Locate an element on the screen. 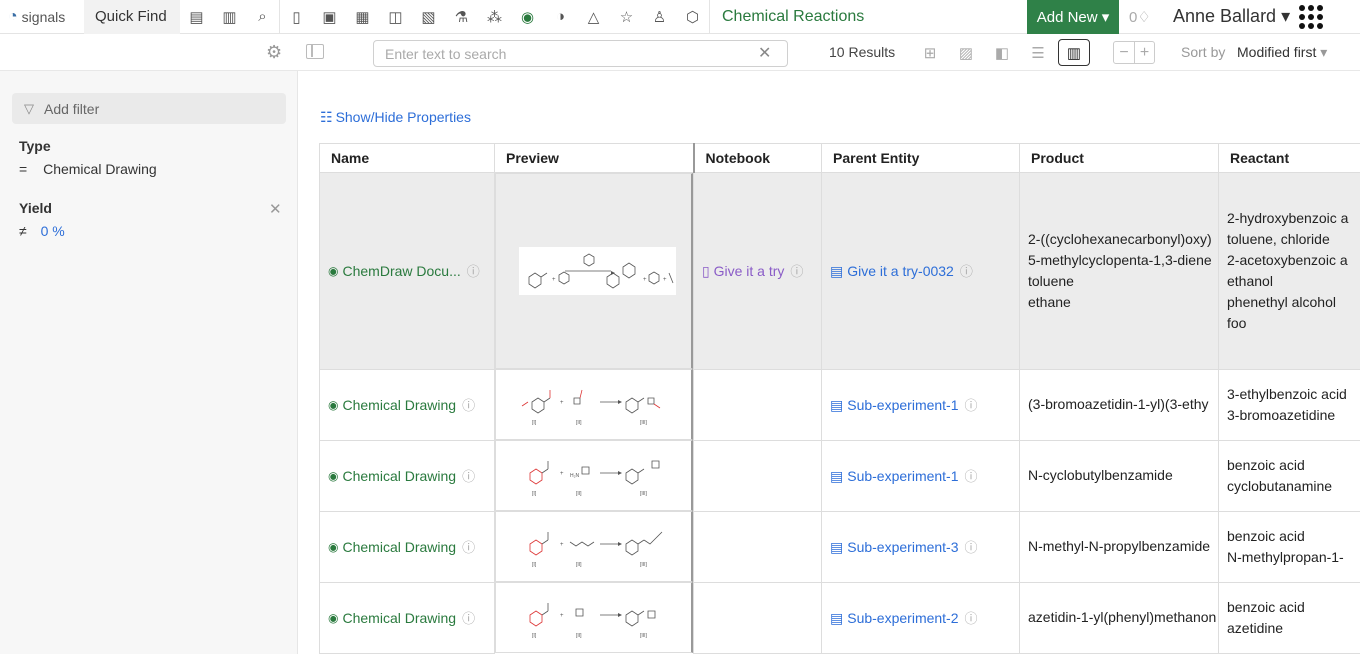 The image size is (1360, 654). reaction-preview-image: + H₂N [I] [II] [III] is located at coordinates (598, 476).